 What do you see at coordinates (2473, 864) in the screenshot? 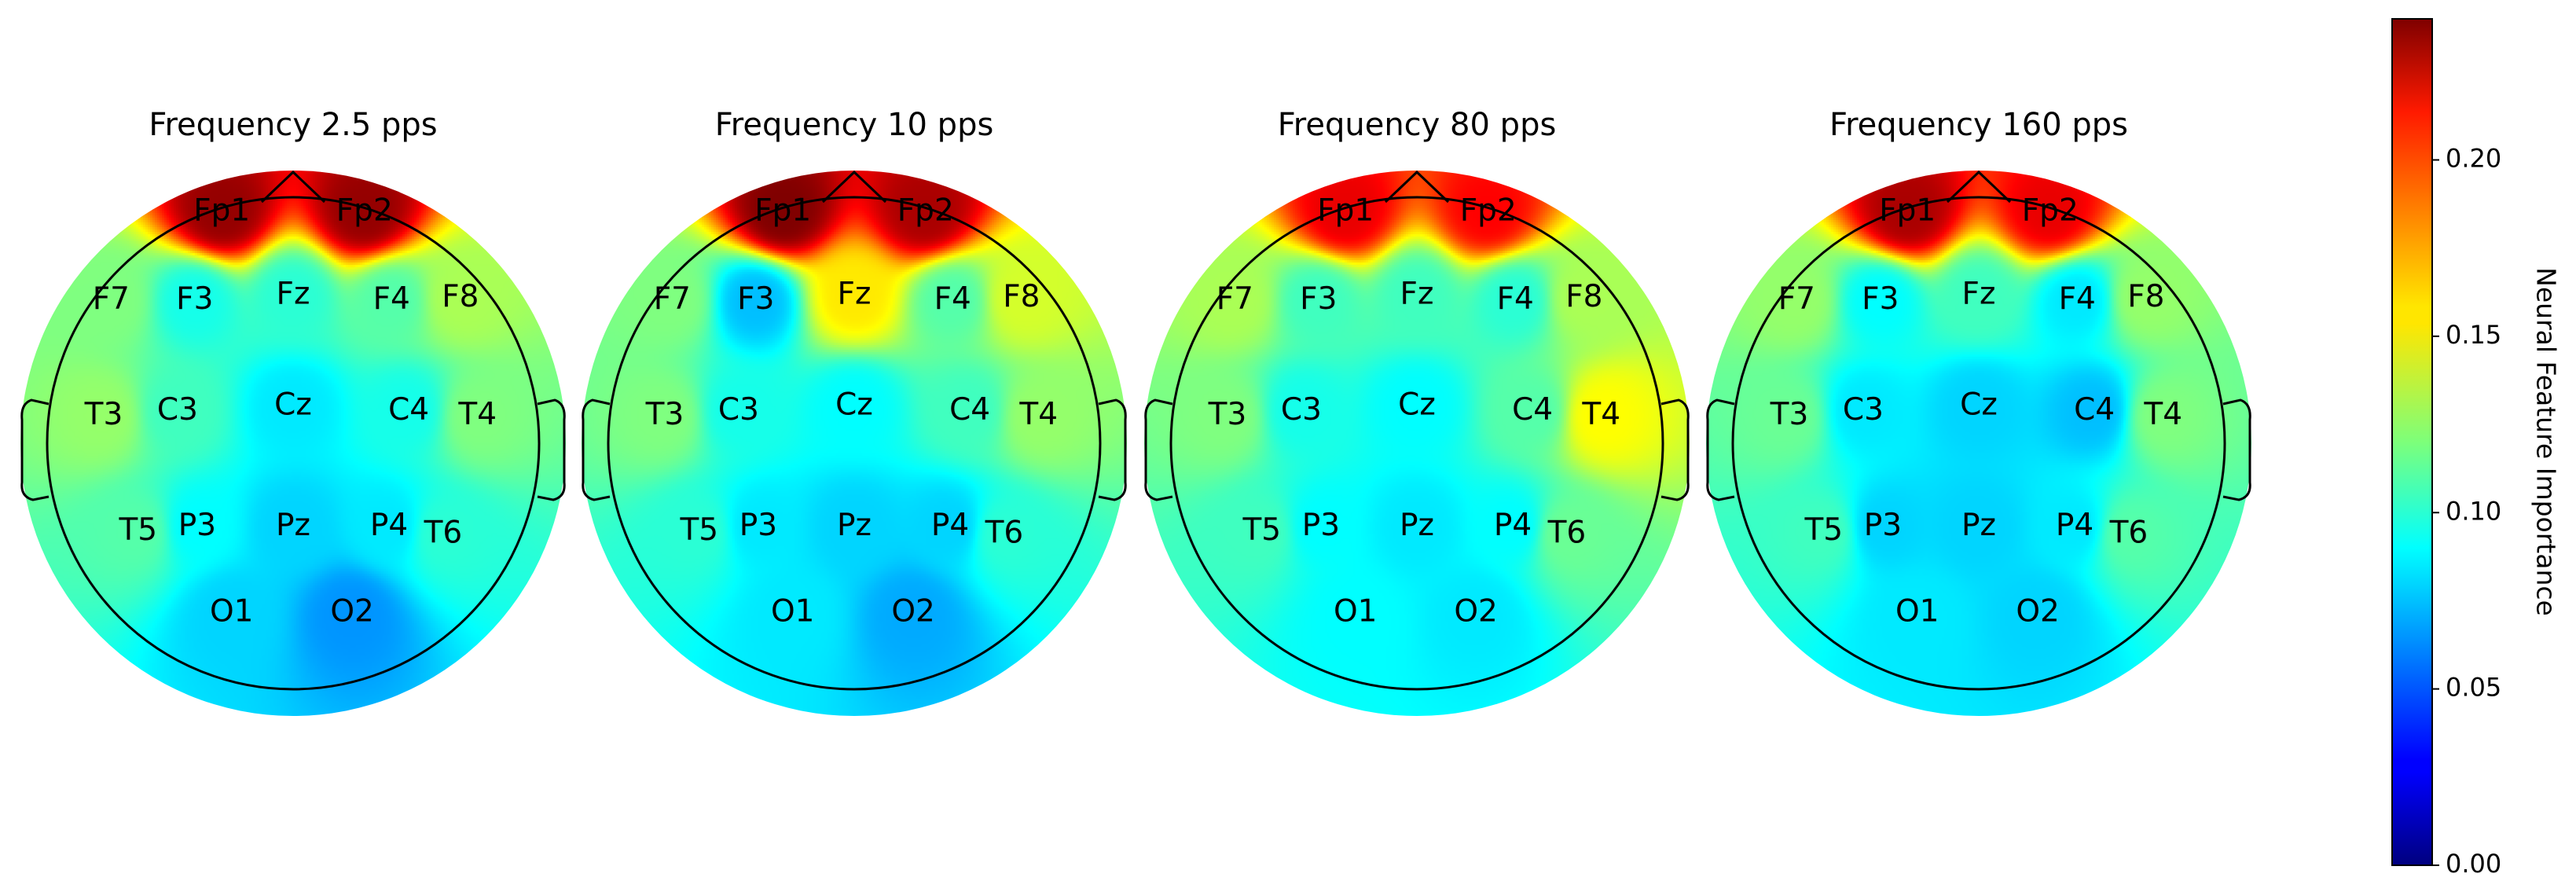
I see `colorbar-tick-label: 0.00` at bounding box center [2473, 864].